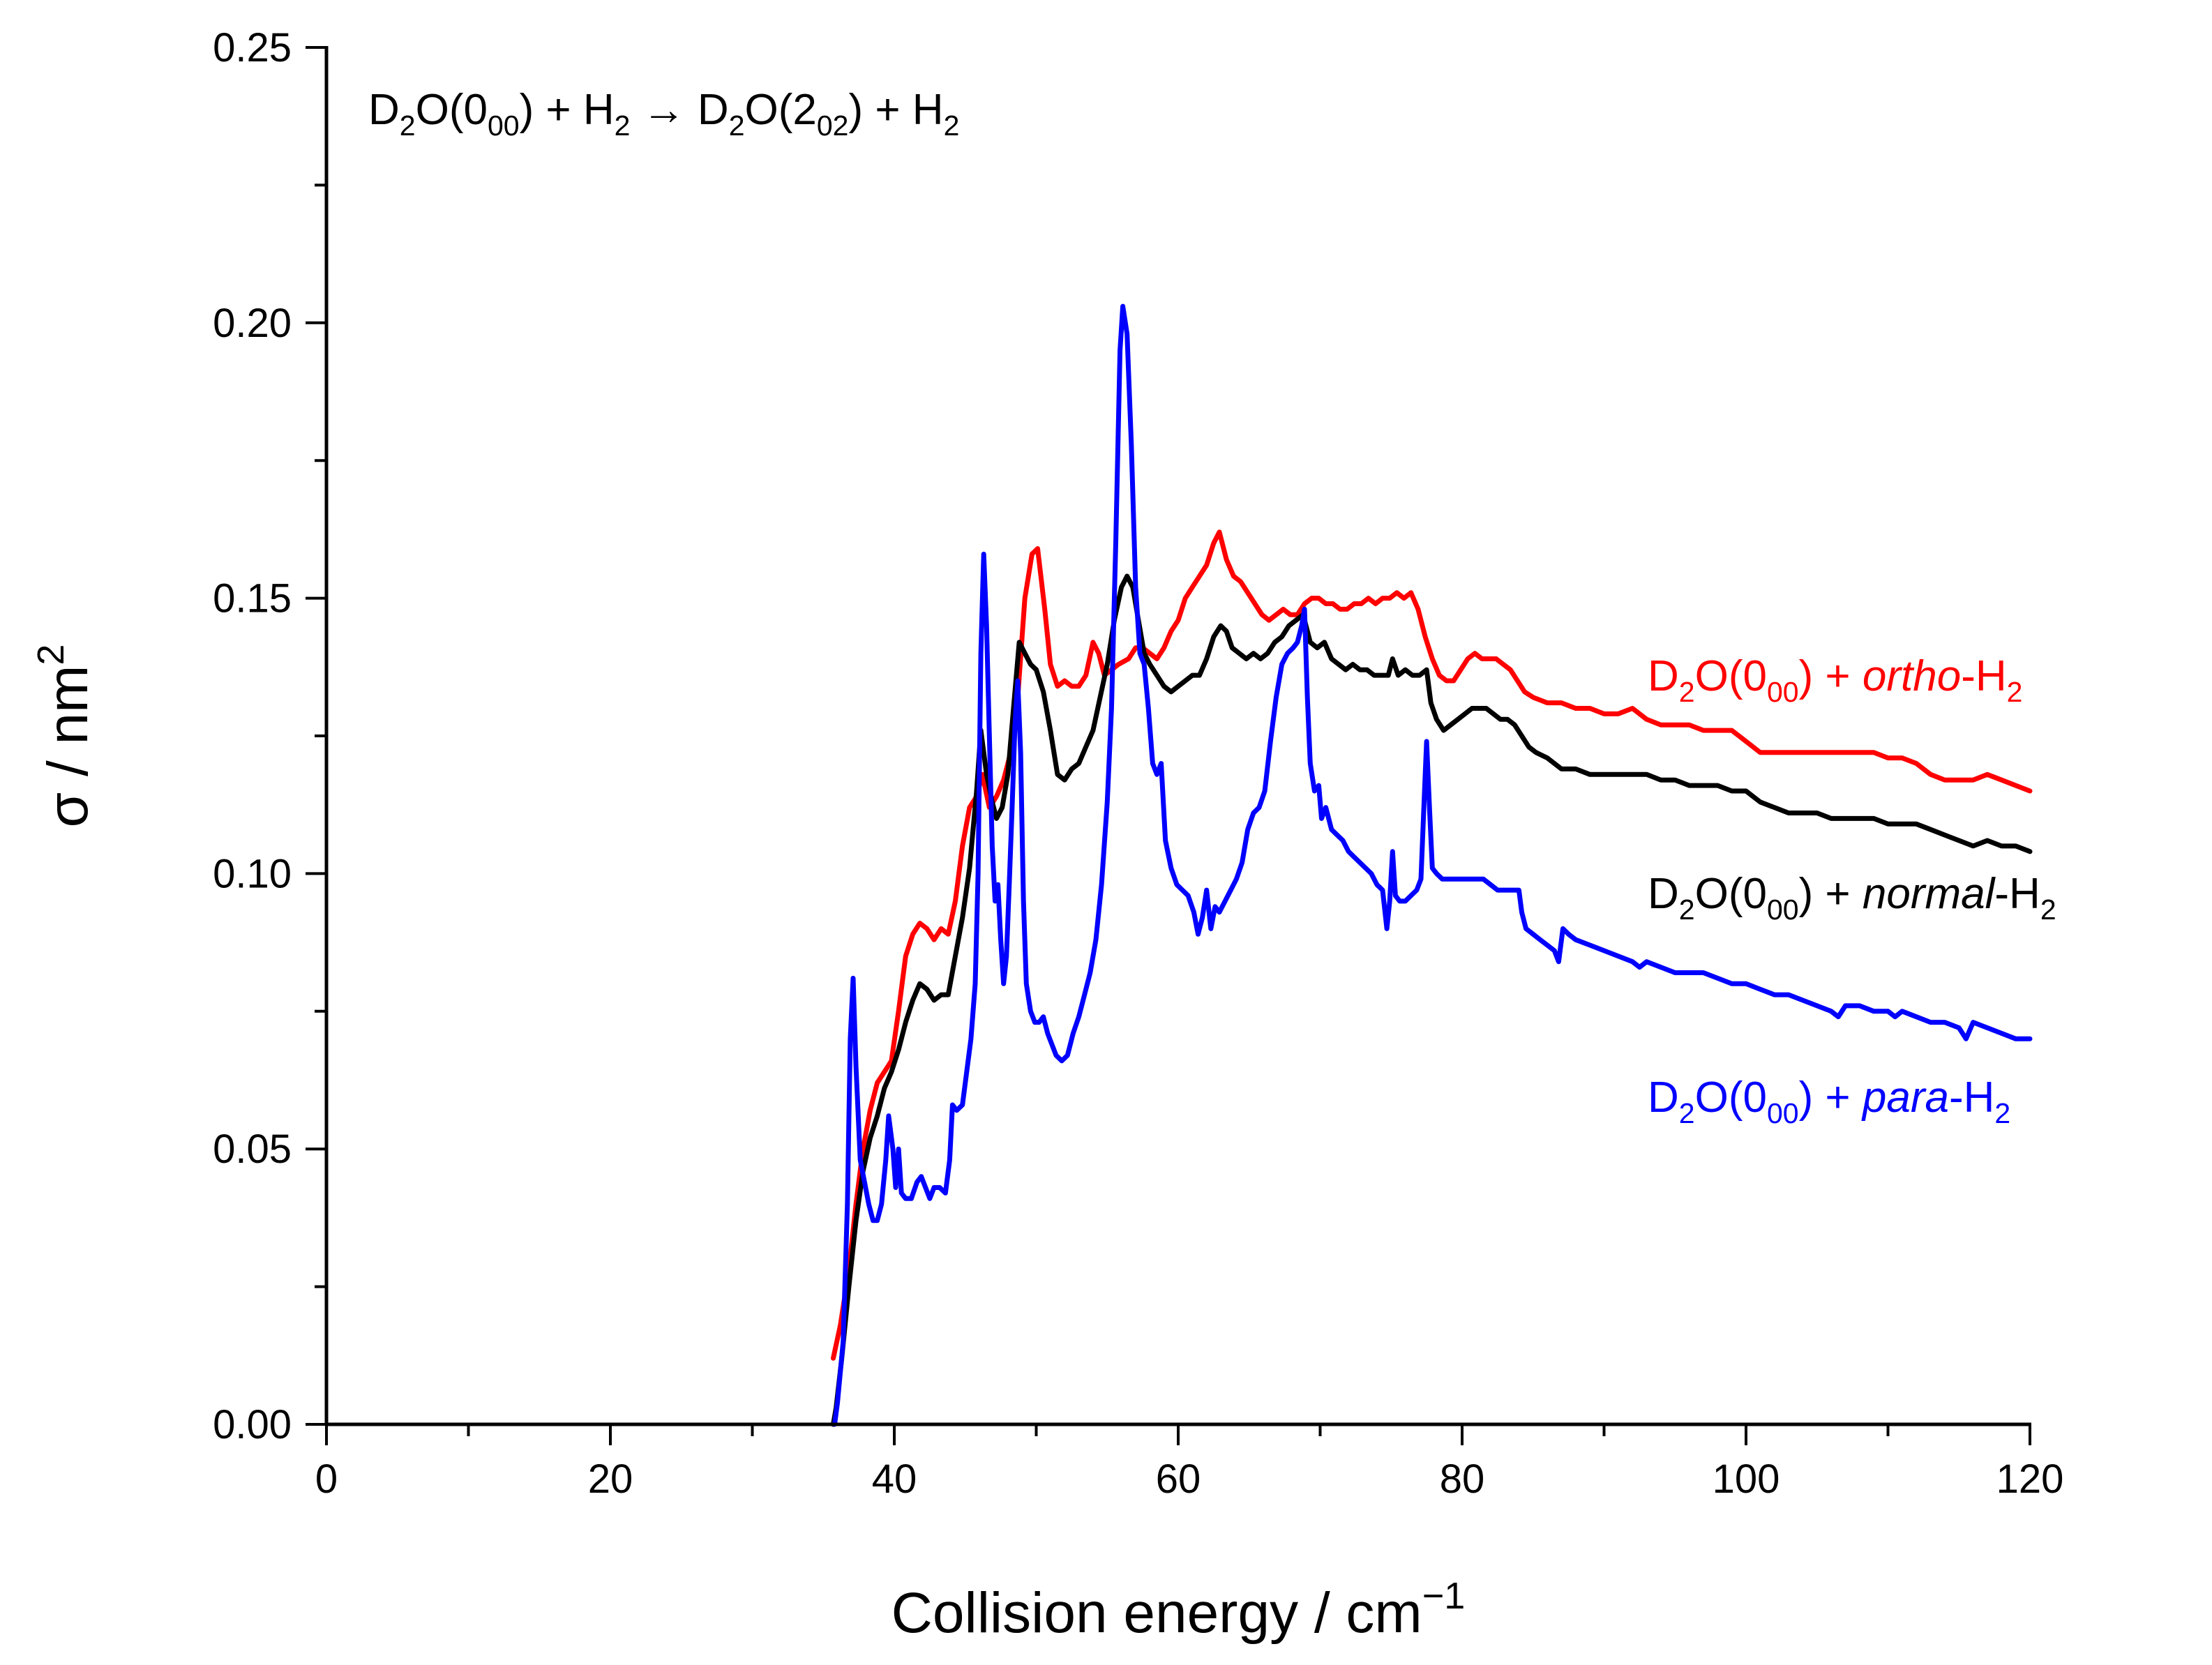 Image resolution: width=2212 pixels, height=1665 pixels. Describe the element at coordinates (252, 1149) in the screenshot. I see `y-tick-label: 0.05` at that location.